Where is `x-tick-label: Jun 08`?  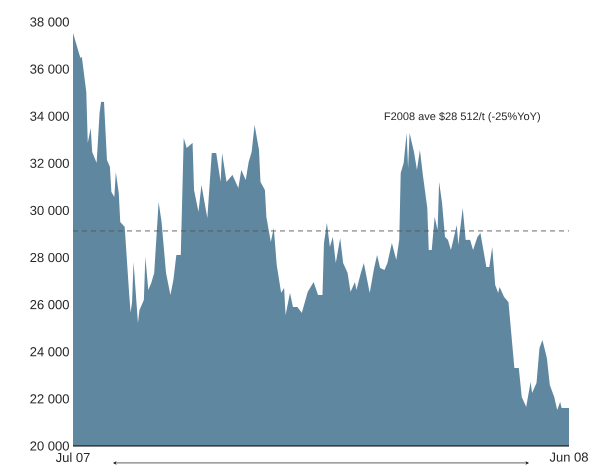 x-tick-label: Jun 08 is located at coordinates (569, 457).